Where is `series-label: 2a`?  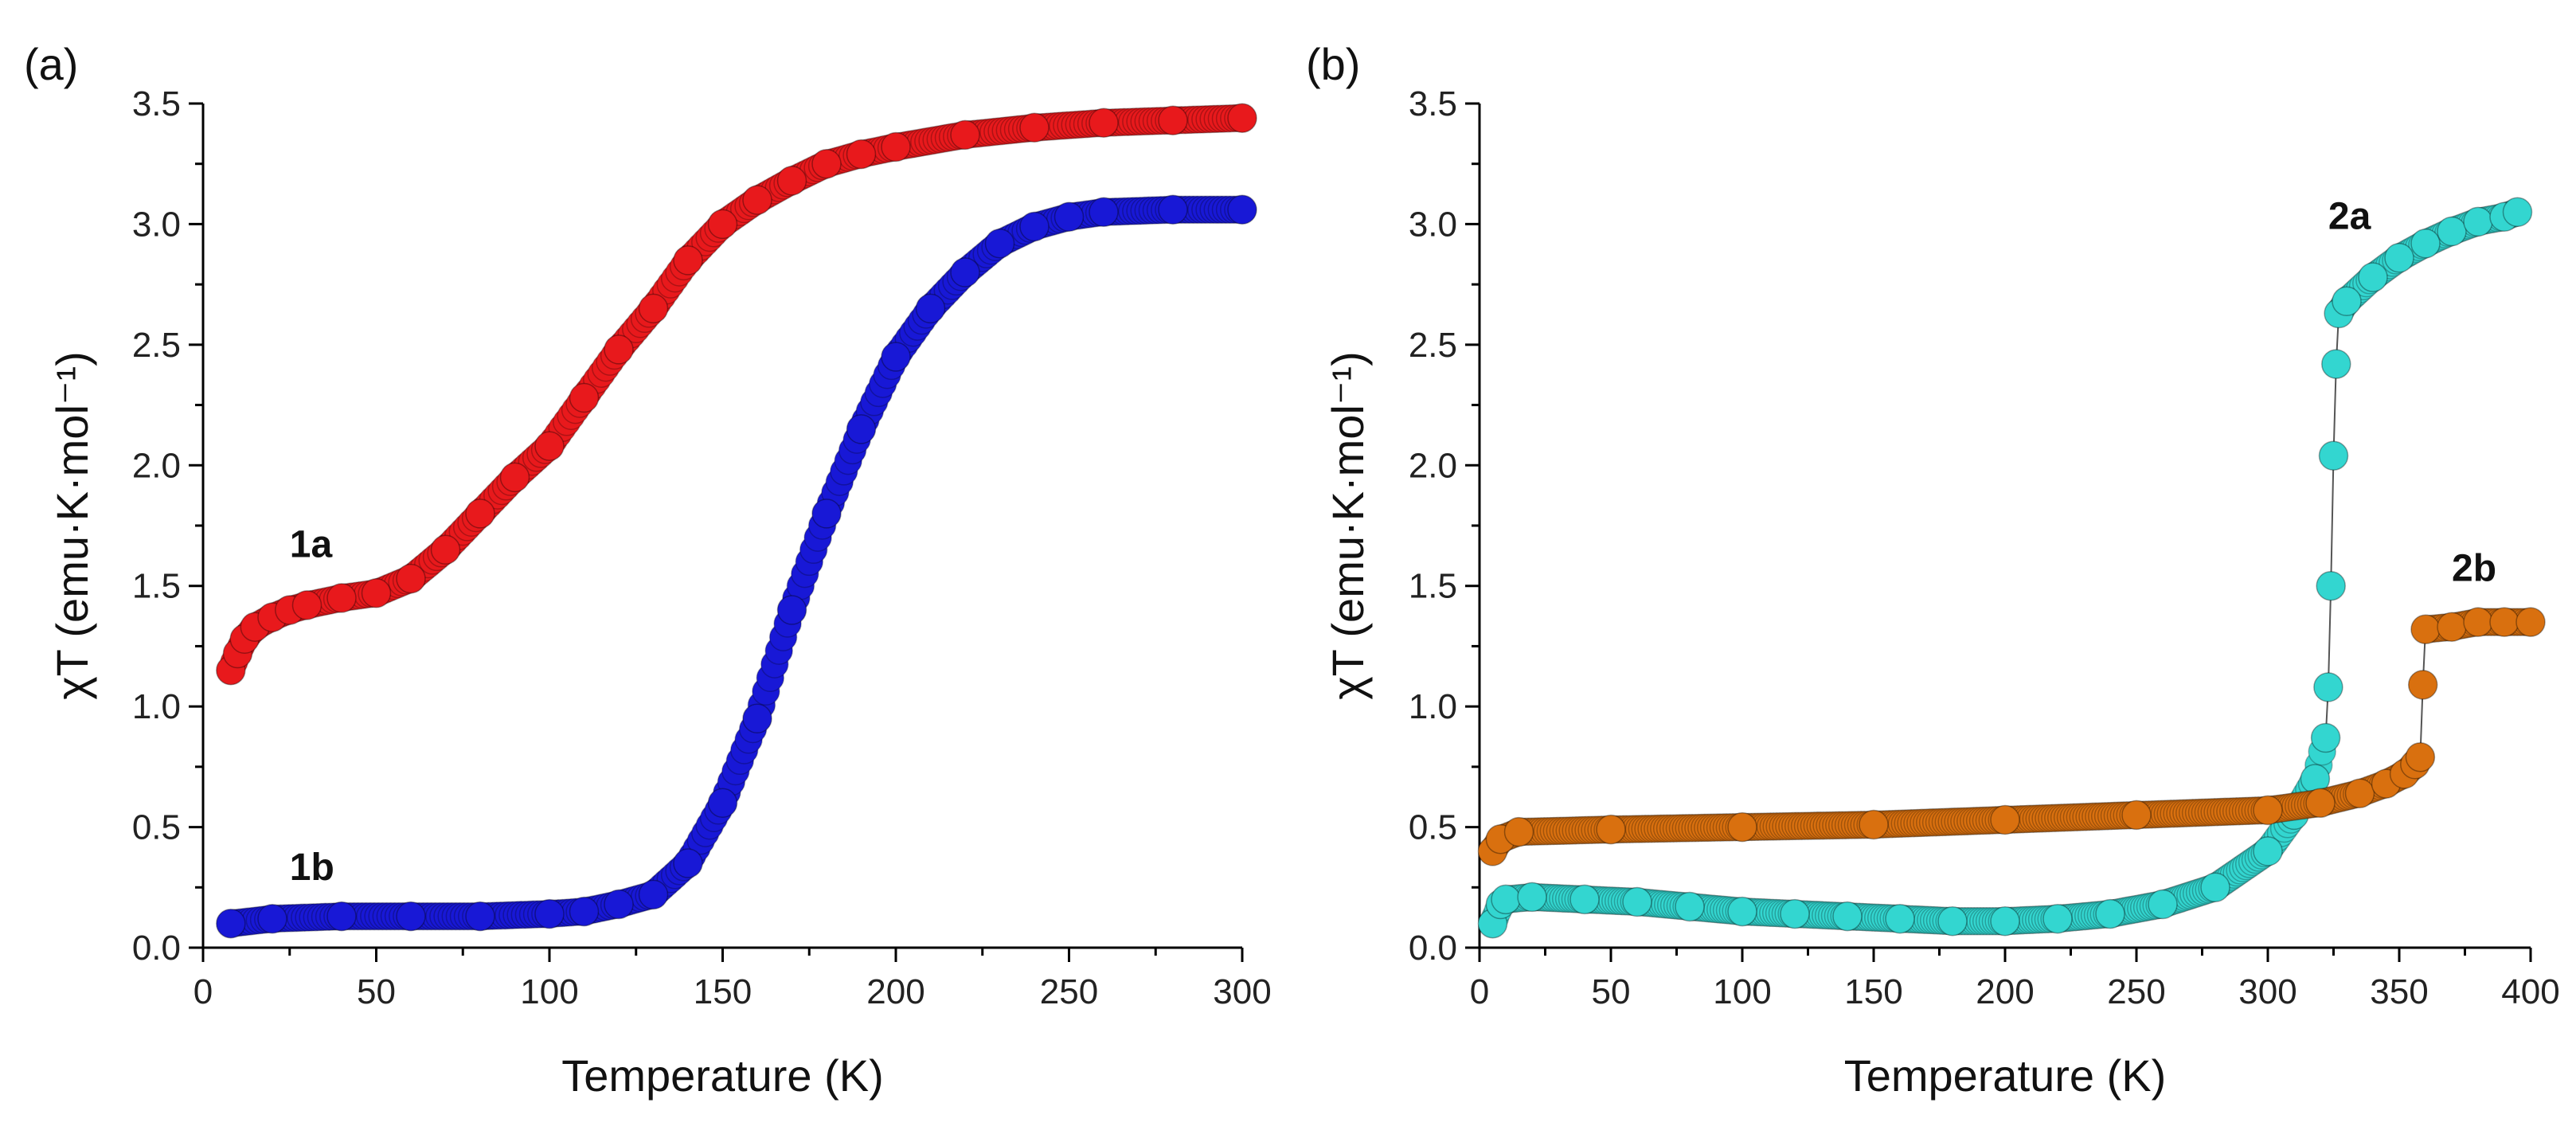
series-label: 2a is located at coordinates (2349, 216).